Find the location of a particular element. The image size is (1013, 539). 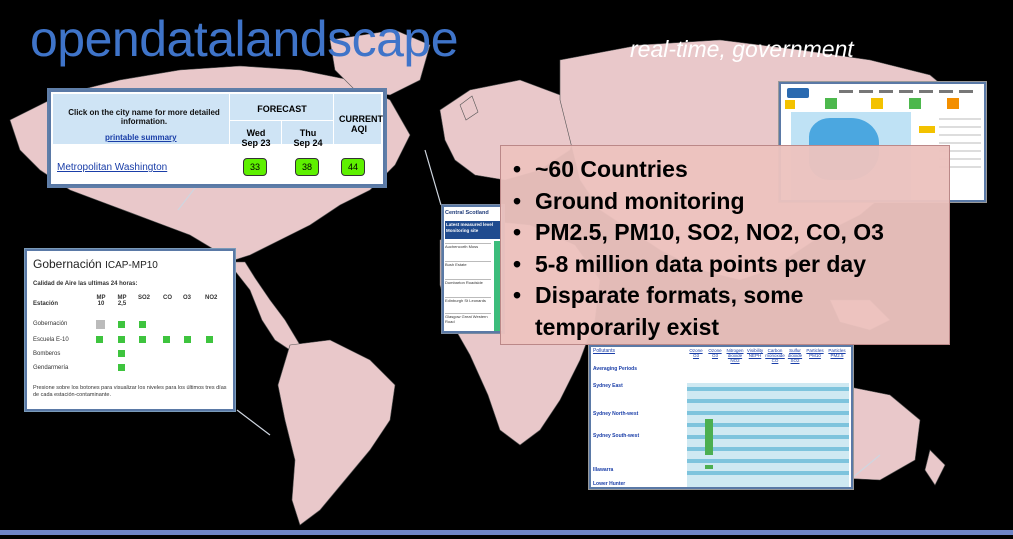

scotland-site: Edinburgh St Leonards is located at coordinates (468, 300).